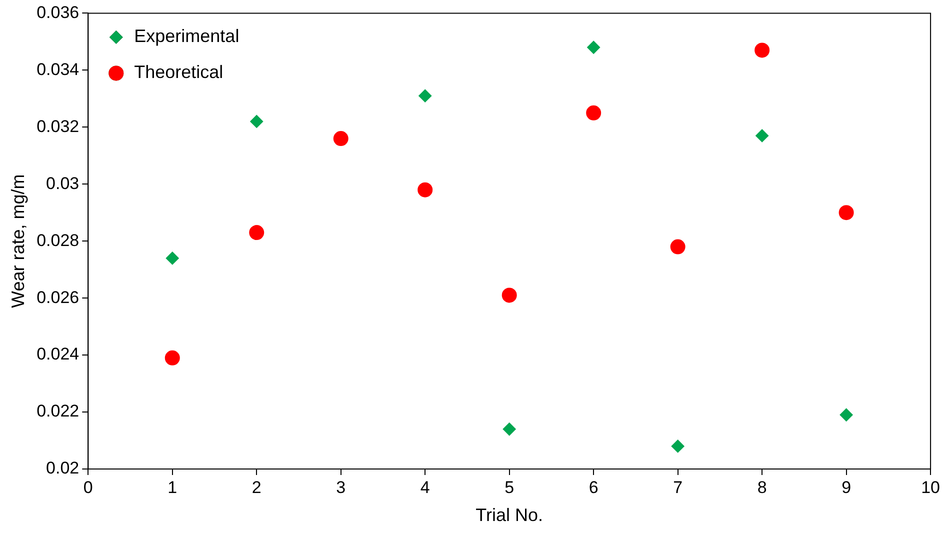 This screenshot has width=943, height=535. I want to click on x-tick-label: 6, so click(593, 487).